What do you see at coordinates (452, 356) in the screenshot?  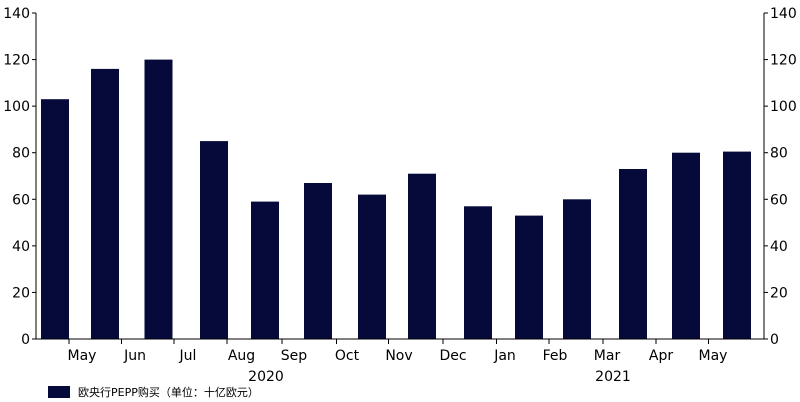 I see `x-tick-label: Dec` at bounding box center [452, 356].